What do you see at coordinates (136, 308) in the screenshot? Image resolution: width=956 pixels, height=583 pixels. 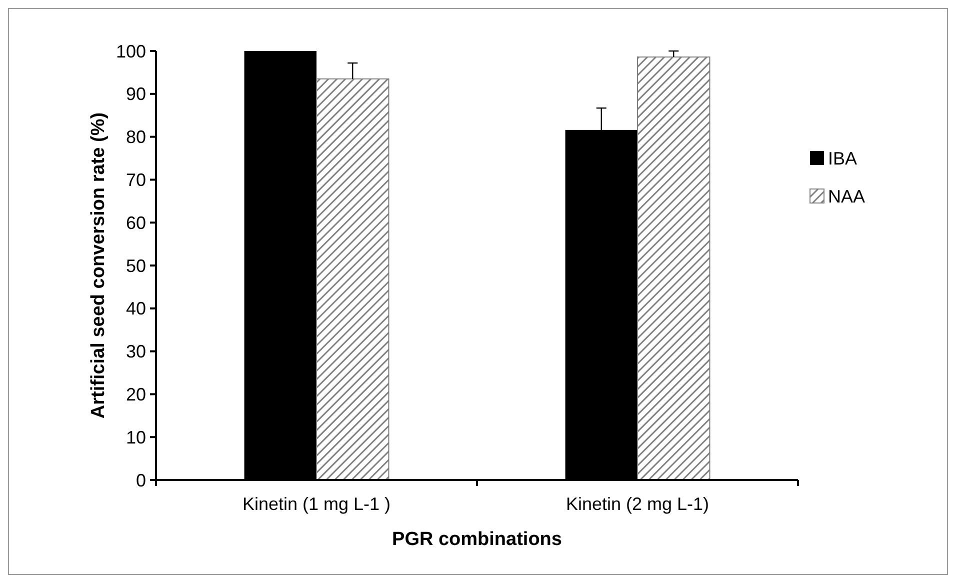 I see `y-tick-label: 40` at bounding box center [136, 308].